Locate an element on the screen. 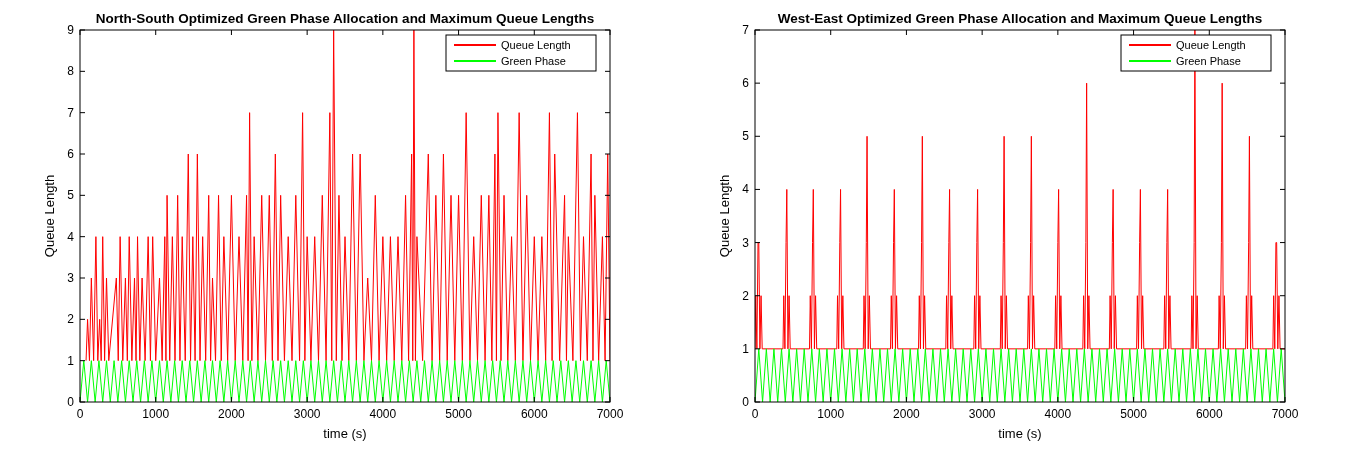 The height and width of the screenshot is (454, 1359). y-tick-label: 9 is located at coordinates (71, 30).